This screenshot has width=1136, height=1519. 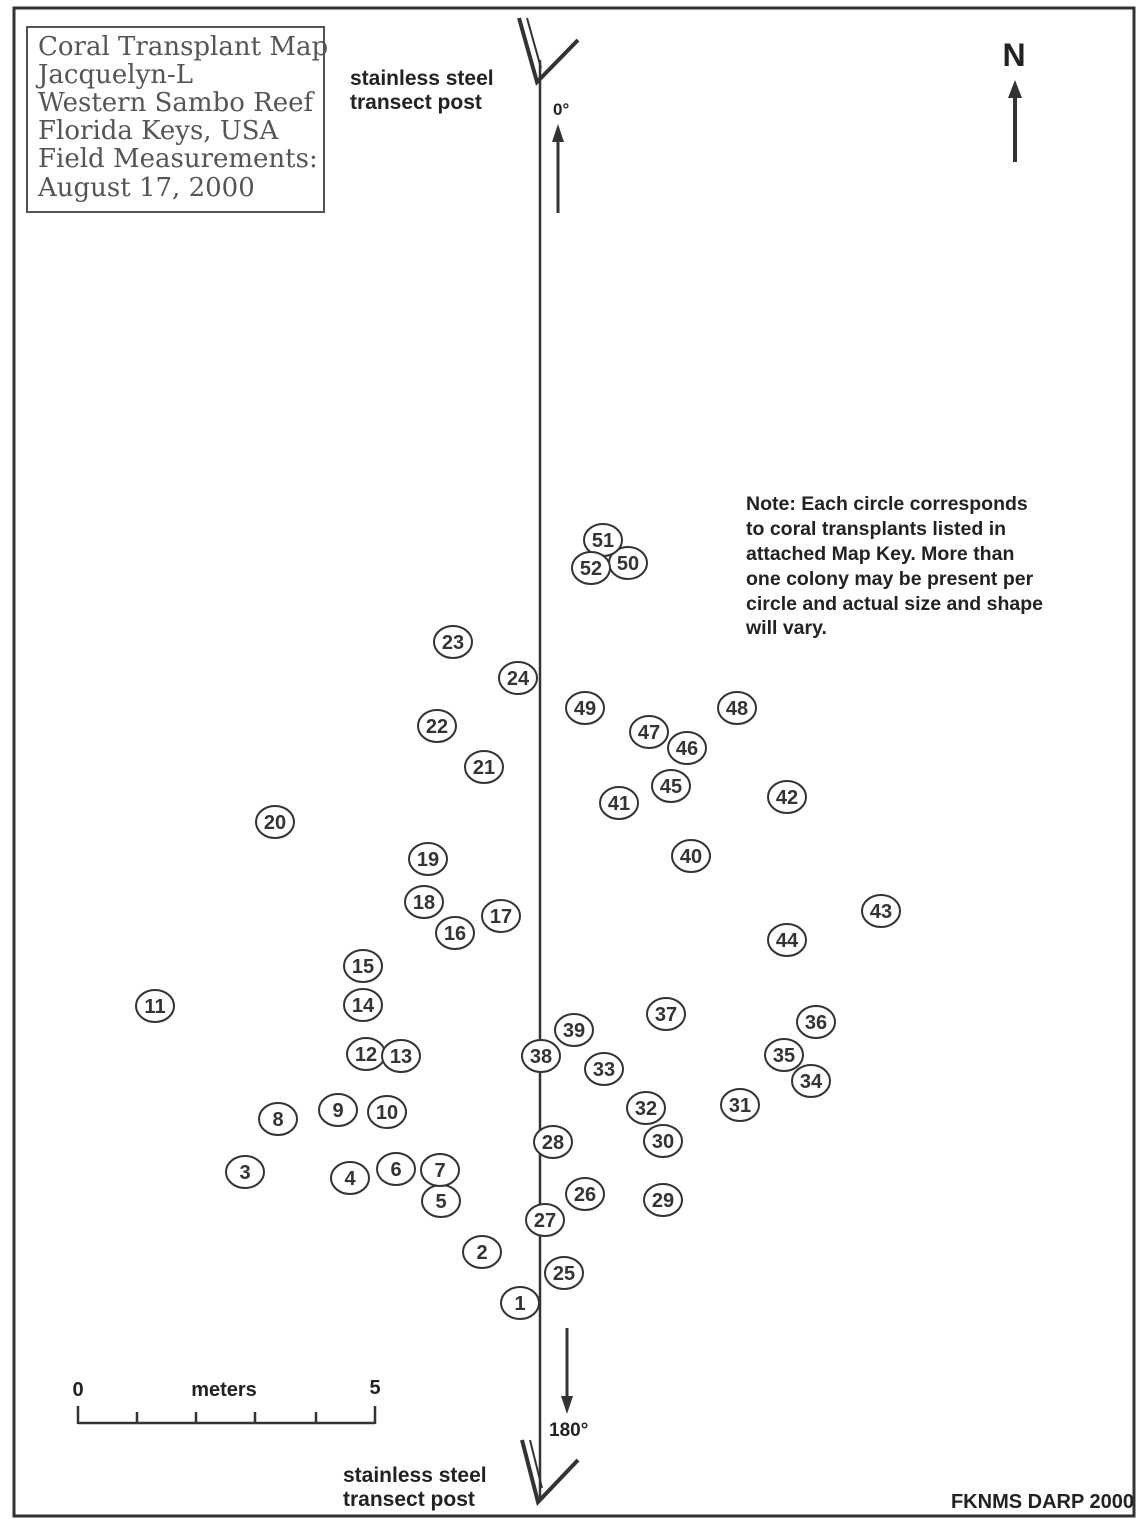 I want to click on bottom-transect-post-icon, so click(x=550, y=1472).